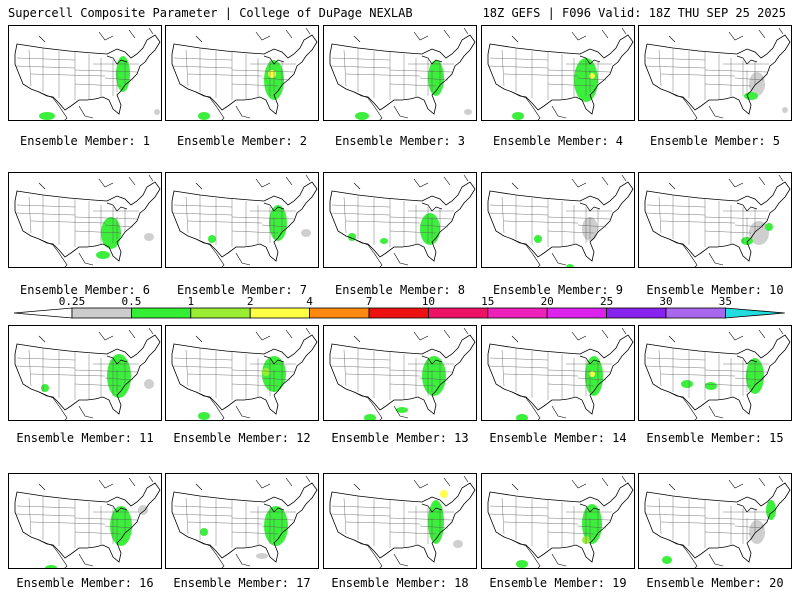 The width and height of the screenshot is (800, 600). Describe the element at coordinates (242, 583) in the screenshot. I see `member-label: Ensemble Member: 17` at that location.